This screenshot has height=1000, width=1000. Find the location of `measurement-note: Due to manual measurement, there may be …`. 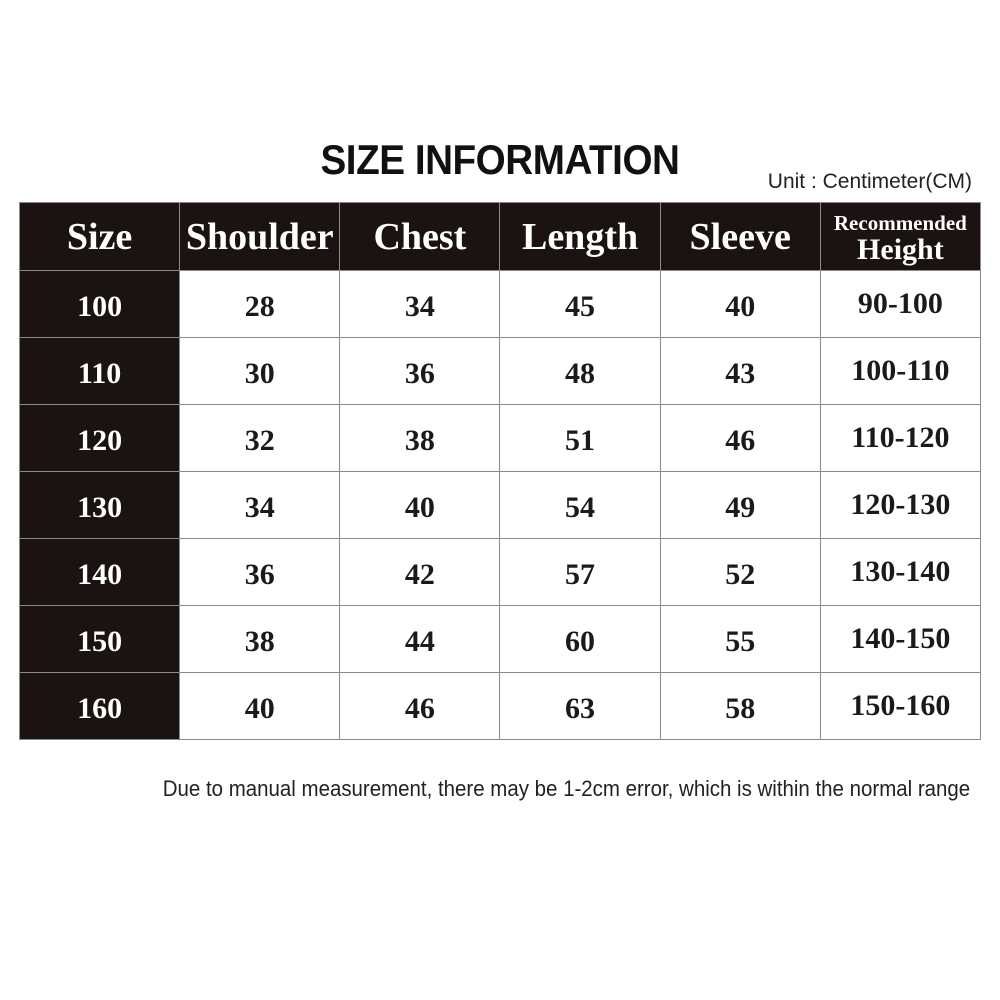

measurement-note: Due to manual measurement, there may be … is located at coordinates (566, 788).